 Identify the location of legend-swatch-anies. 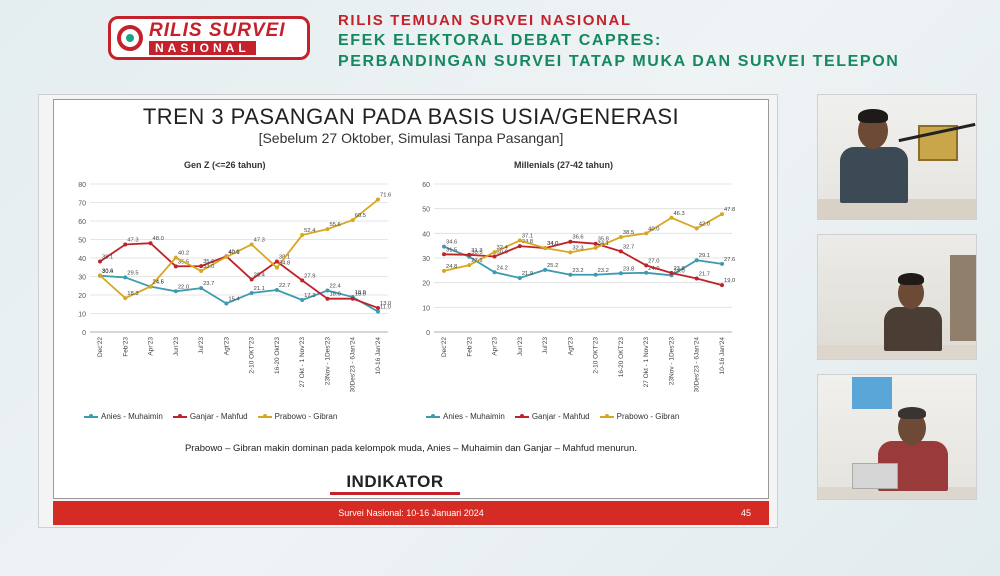
(91, 415).